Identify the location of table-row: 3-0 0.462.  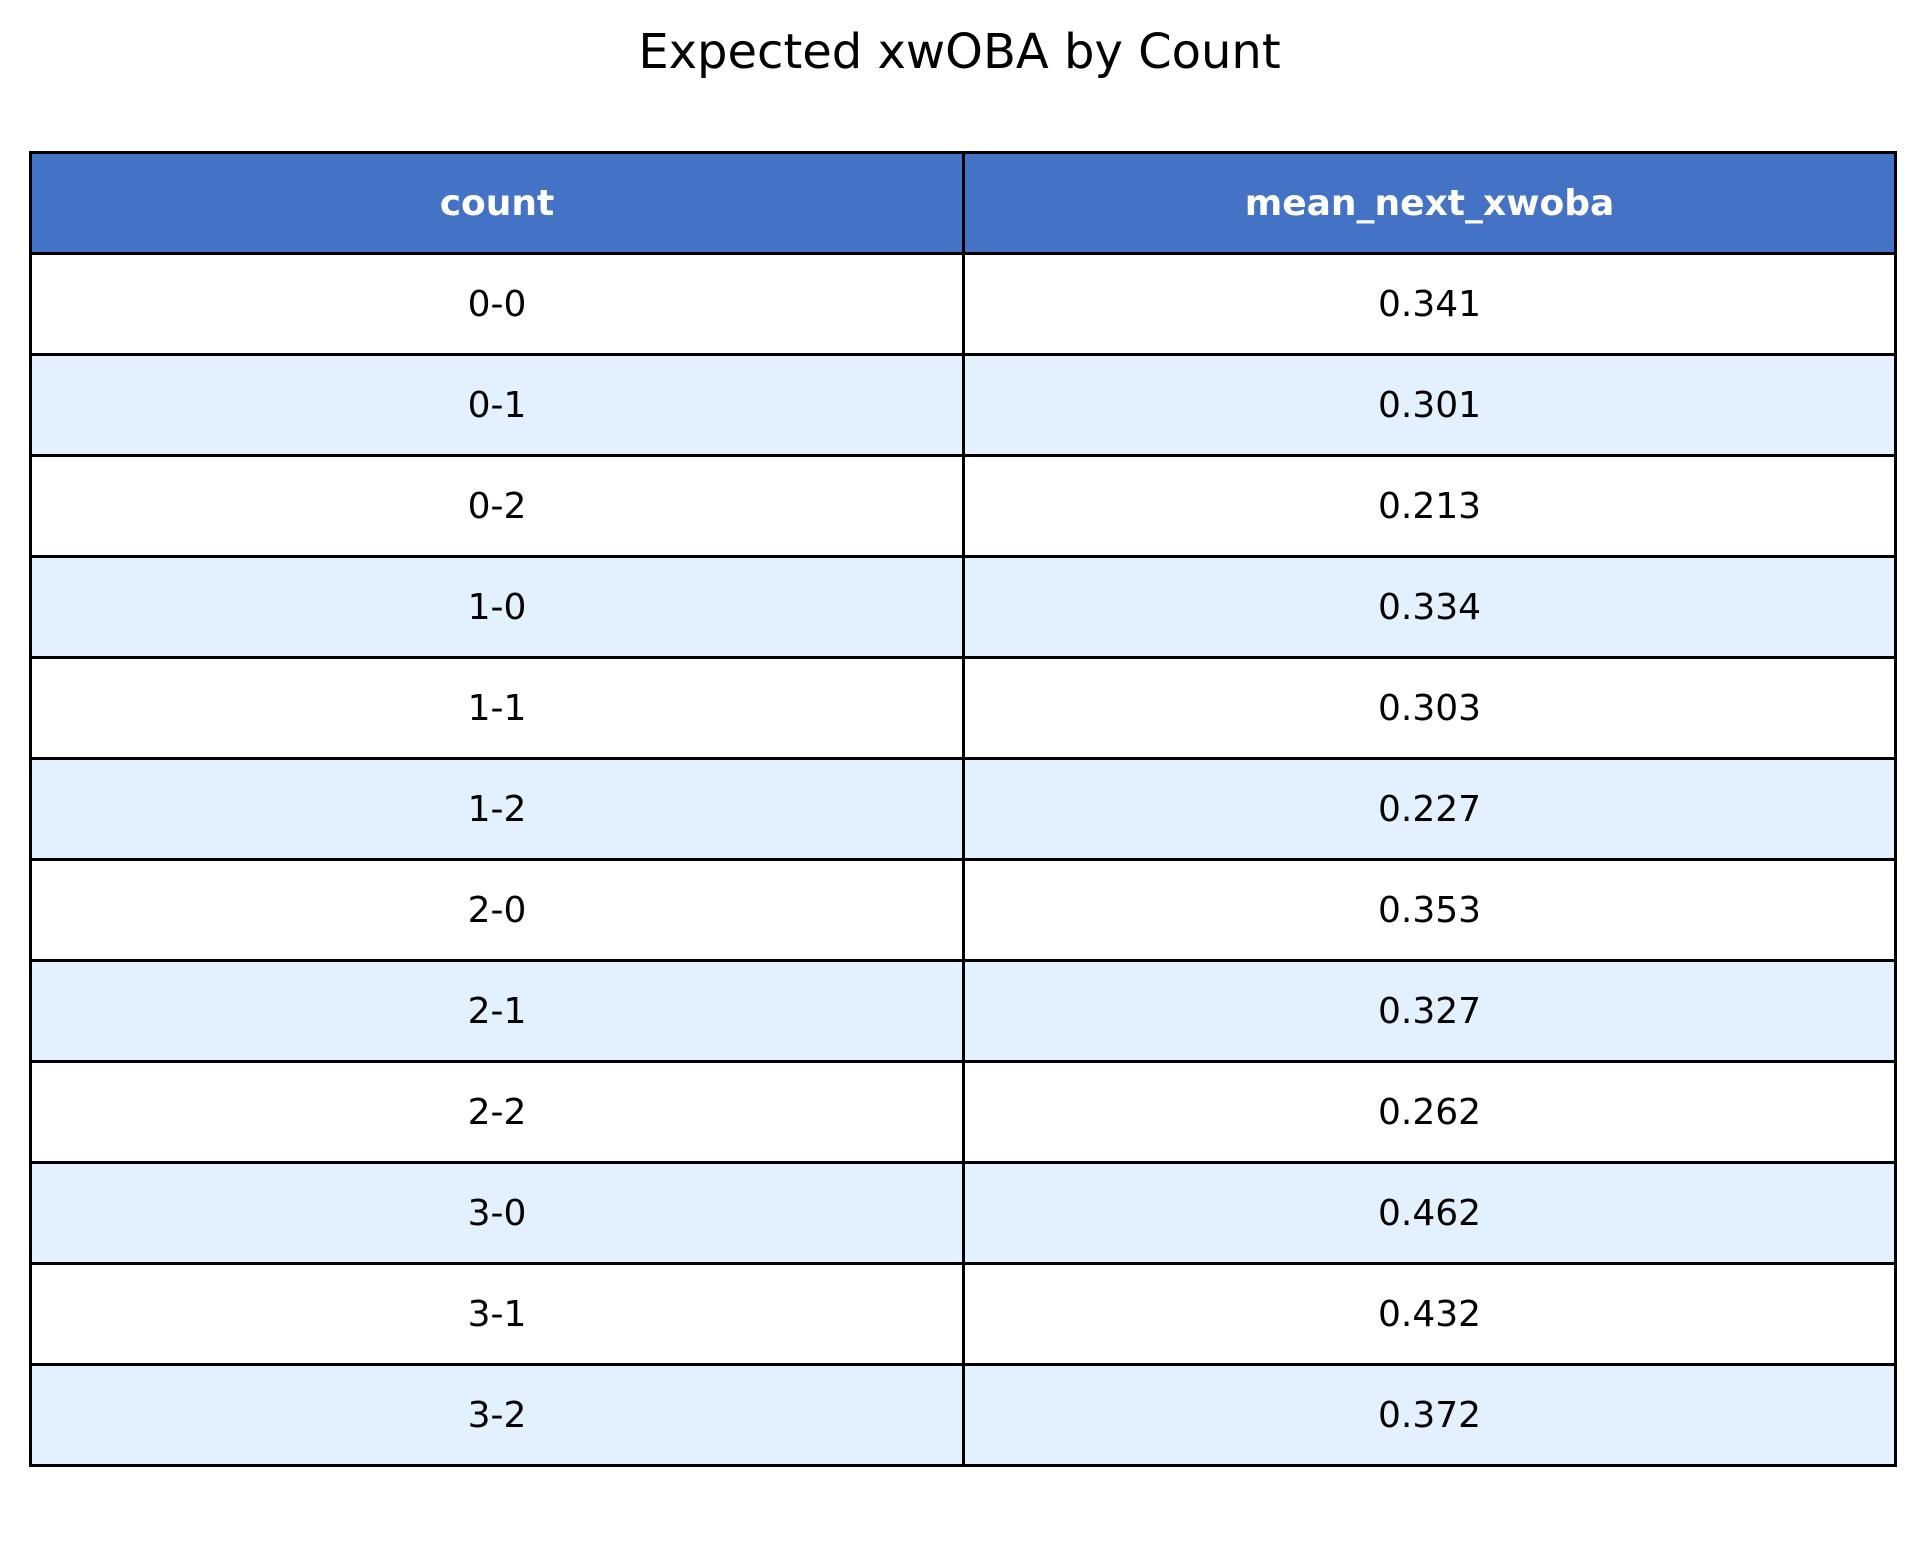
(963, 1213).